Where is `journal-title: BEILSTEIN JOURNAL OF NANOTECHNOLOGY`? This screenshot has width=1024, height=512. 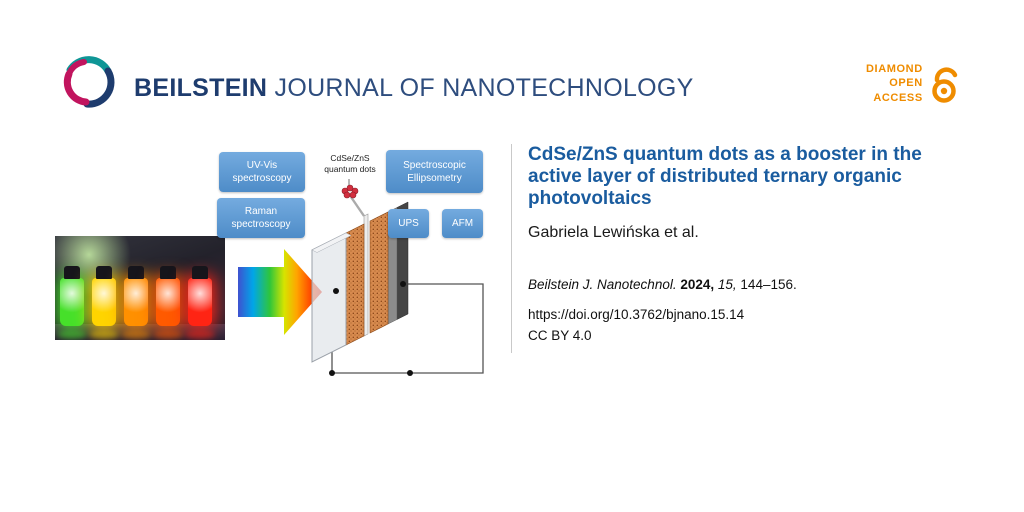 journal-title: BEILSTEIN JOURNAL OF NANOTECHNOLOGY is located at coordinates (414, 88).